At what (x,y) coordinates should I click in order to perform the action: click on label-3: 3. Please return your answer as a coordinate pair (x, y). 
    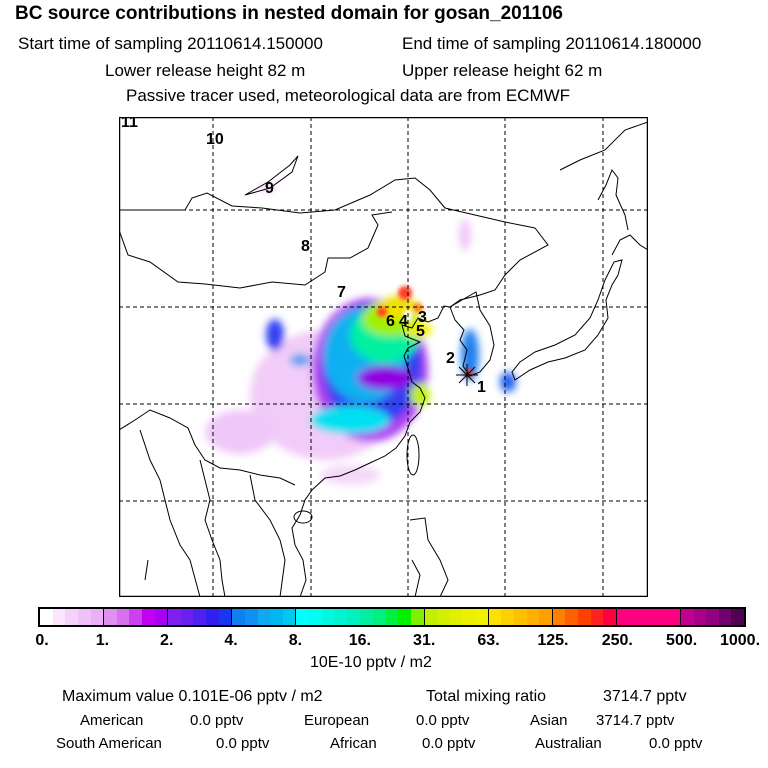
    Looking at the image, I should click on (422, 317).